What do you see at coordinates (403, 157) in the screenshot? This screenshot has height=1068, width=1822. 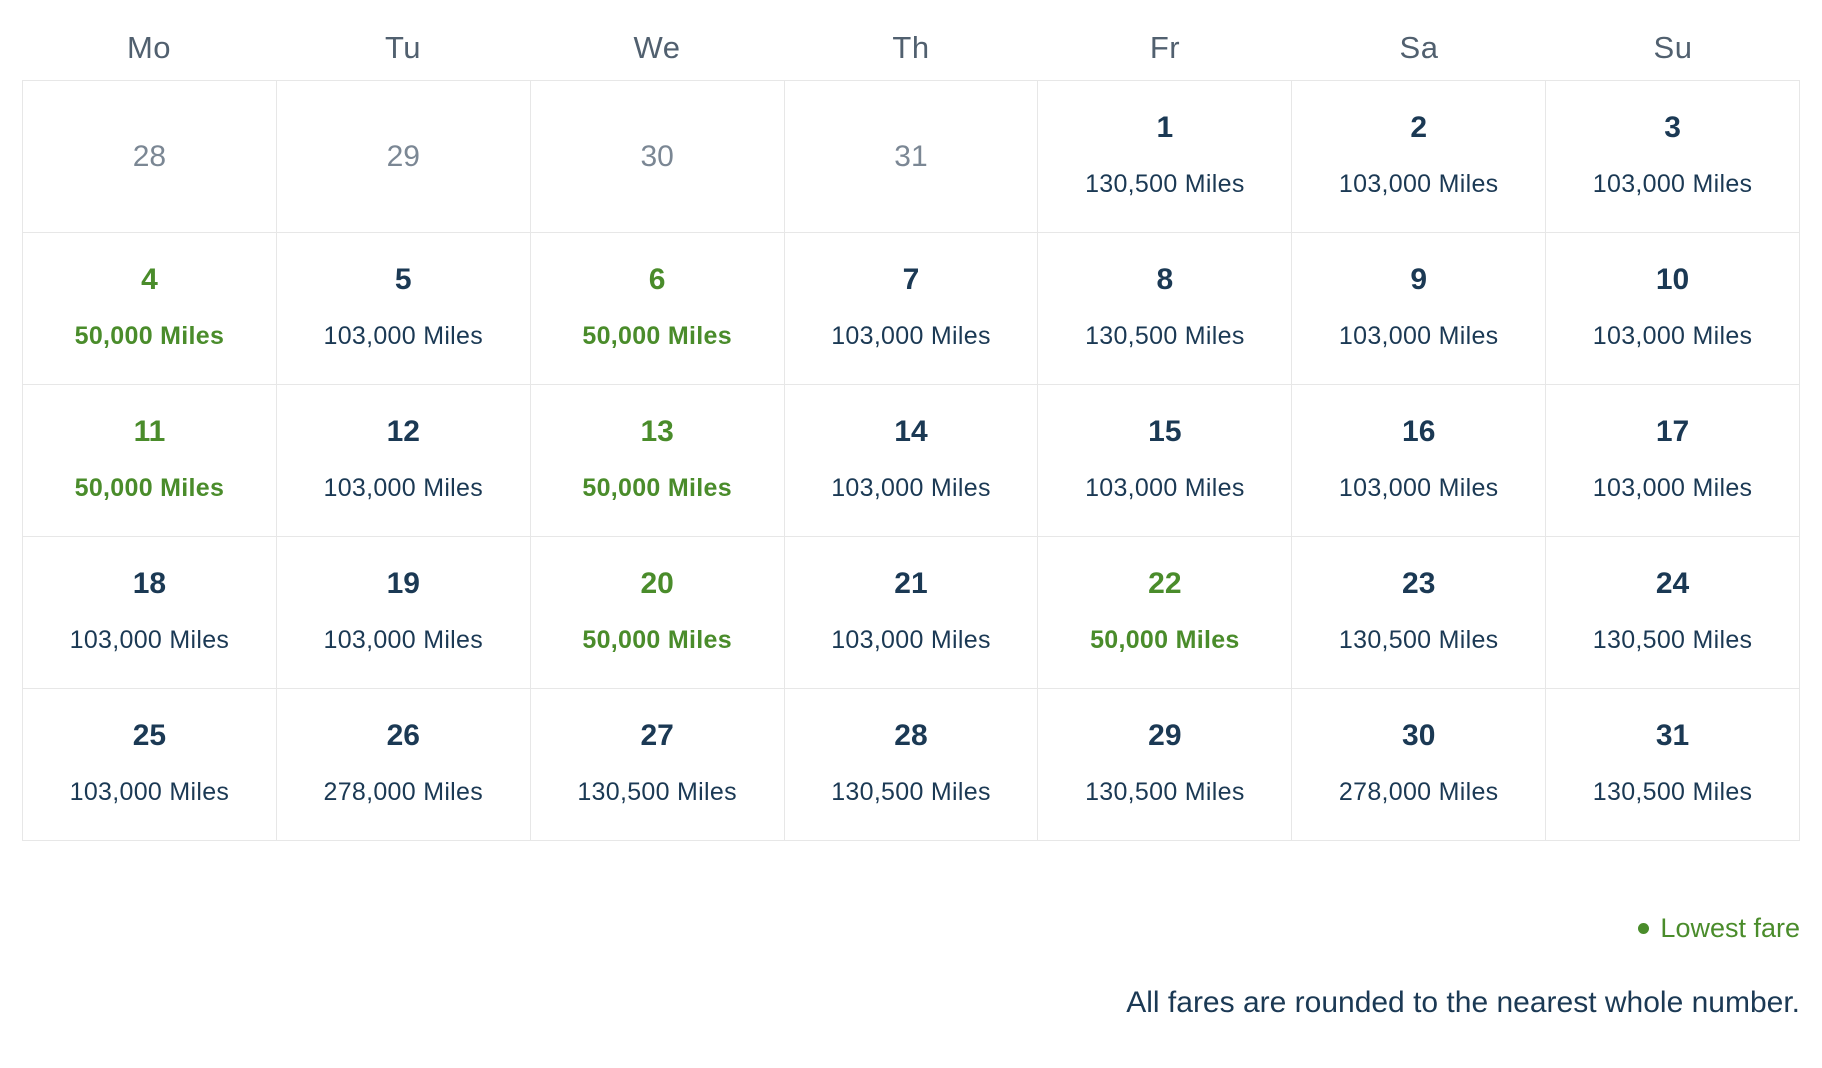 I see `calendar-day-cell: 29` at bounding box center [403, 157].